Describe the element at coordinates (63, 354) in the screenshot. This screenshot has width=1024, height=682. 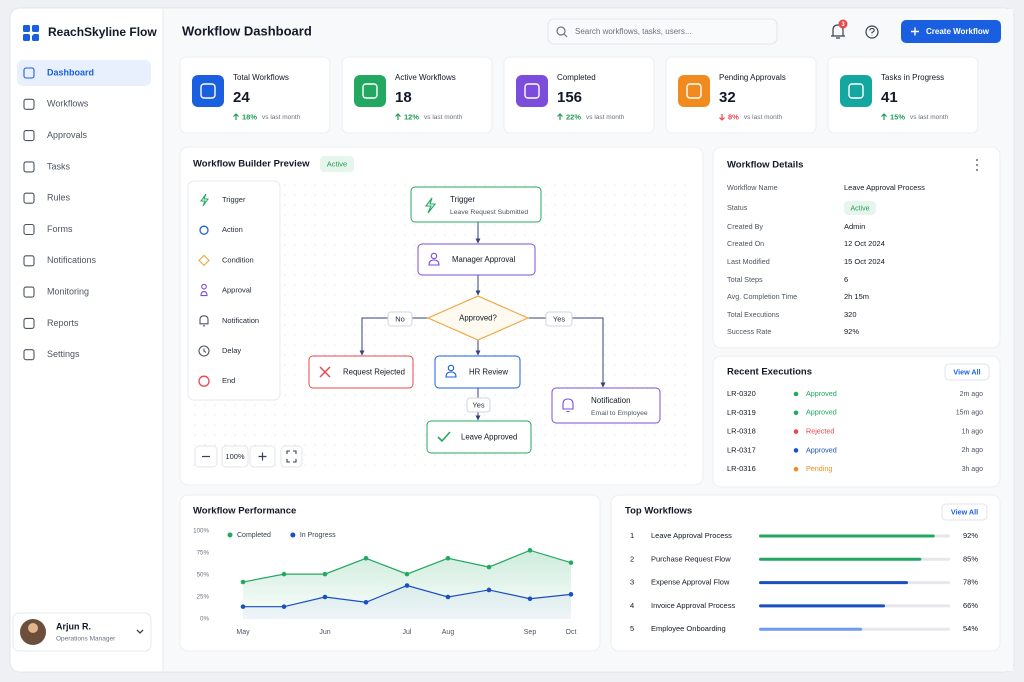
I see `nav-item: Settings` at that location.